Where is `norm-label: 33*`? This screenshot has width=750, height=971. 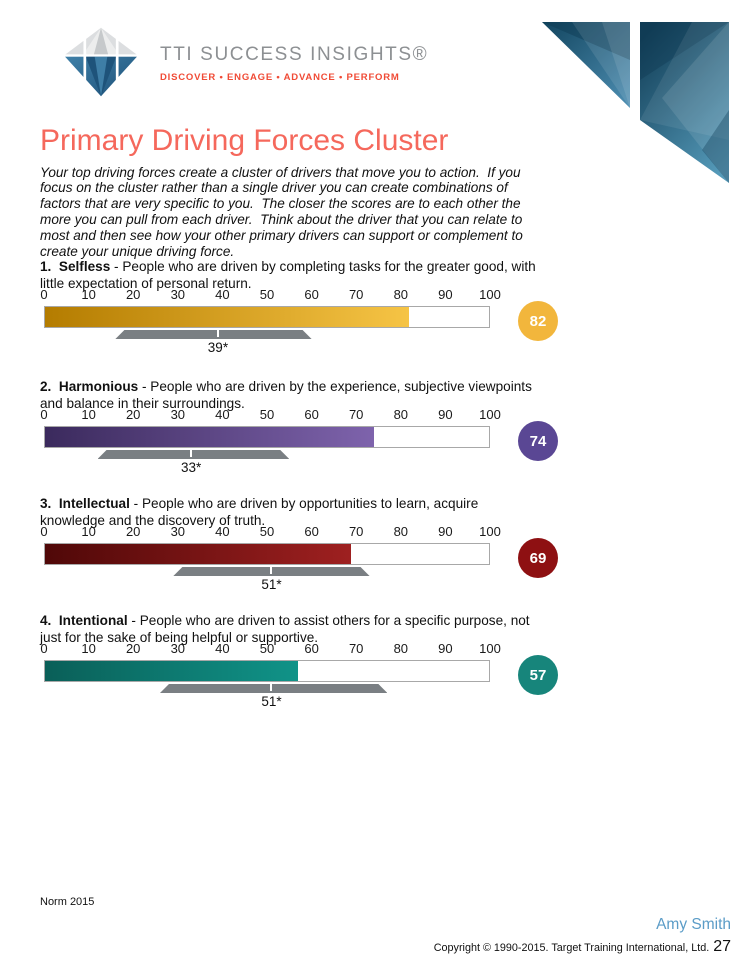 norm-label: 33* is located at coordinates (191, 467).